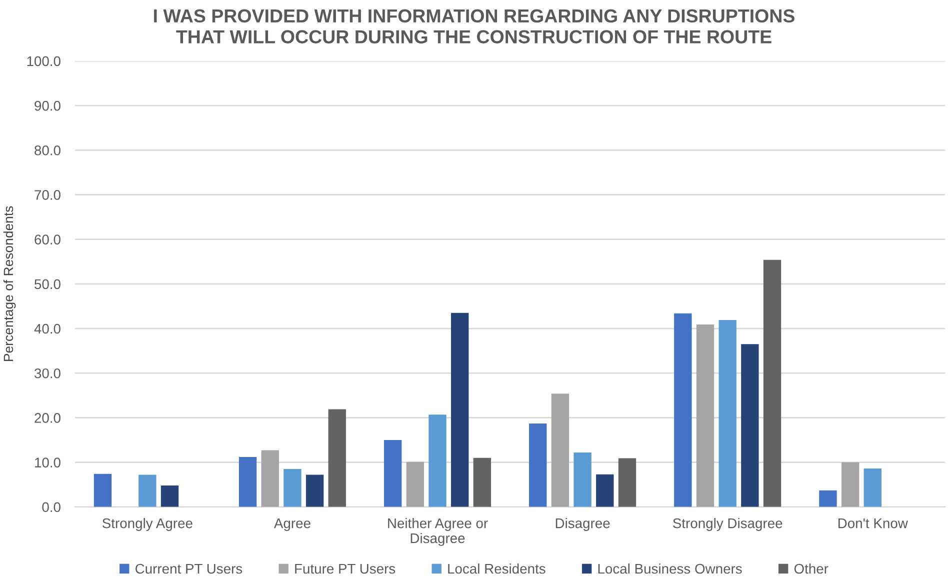 Image resolution: width=948 pixels, height=586 pixels. Describe the element at coordinates (497, 568) in the screenshot. I see `legend-label: Local Residents` at that location.